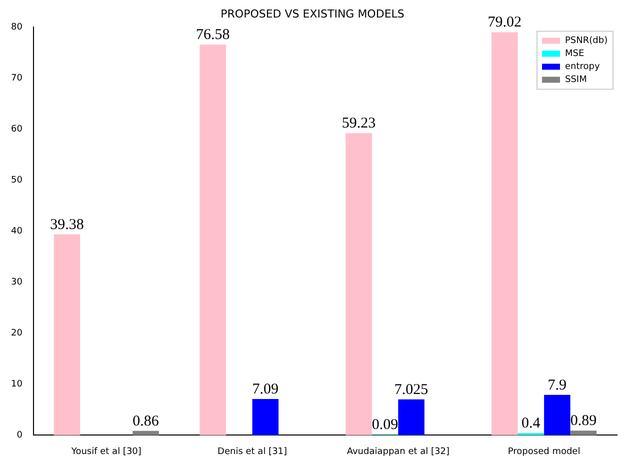 This screenshot has width=627, height=464. Describe the element at coordinates (398, 451) in the screenshot. I see `x-tick-label: Avudaiappan et al [32]` at that location.